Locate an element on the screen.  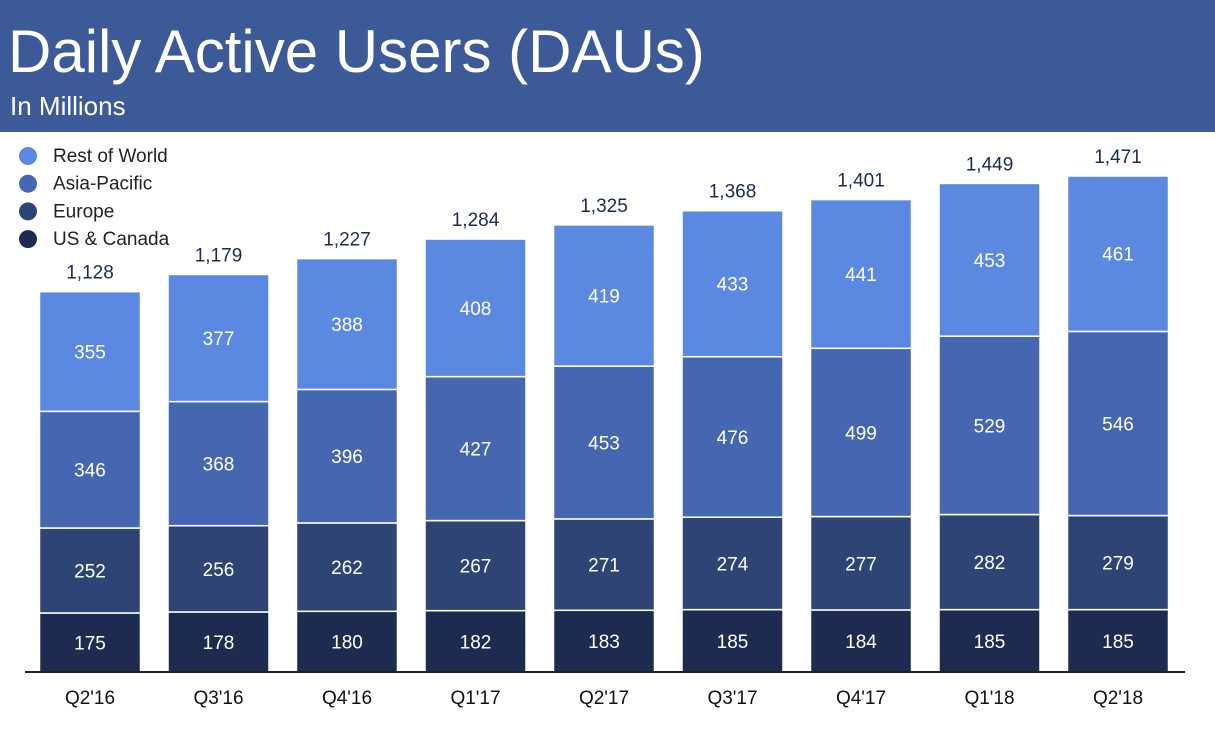
segment-label: 546 is located at coordinates (1118, 425).